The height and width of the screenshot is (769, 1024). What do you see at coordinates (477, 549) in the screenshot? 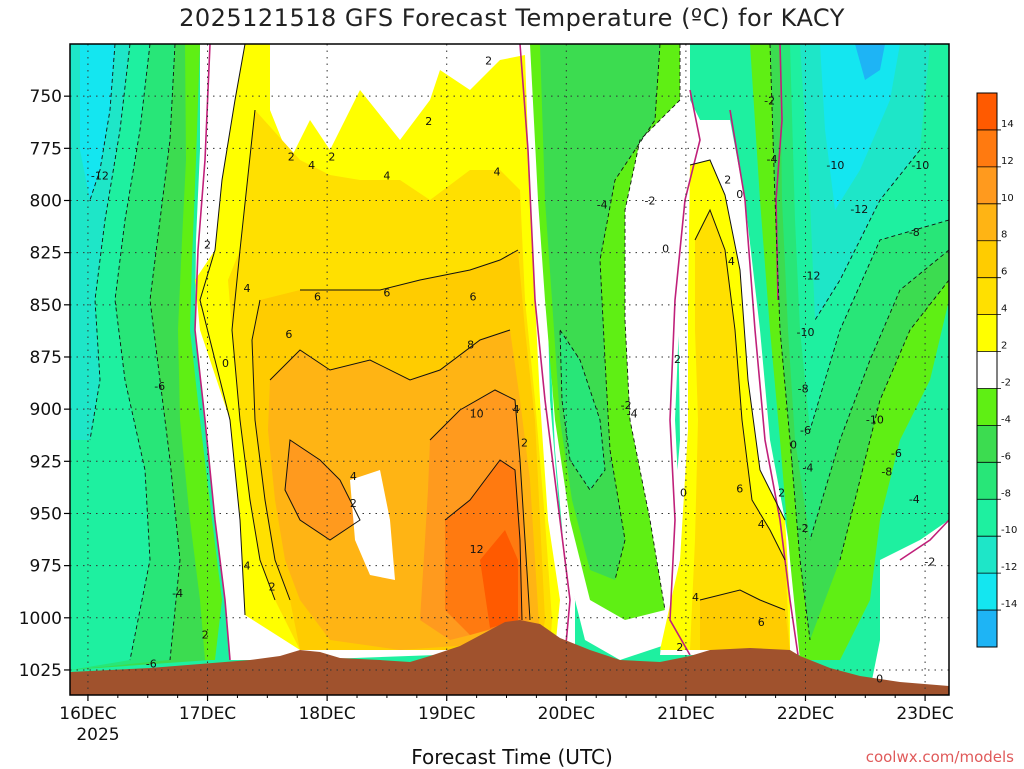
I see `contour-label: 12` at bounding box center [477, 549].